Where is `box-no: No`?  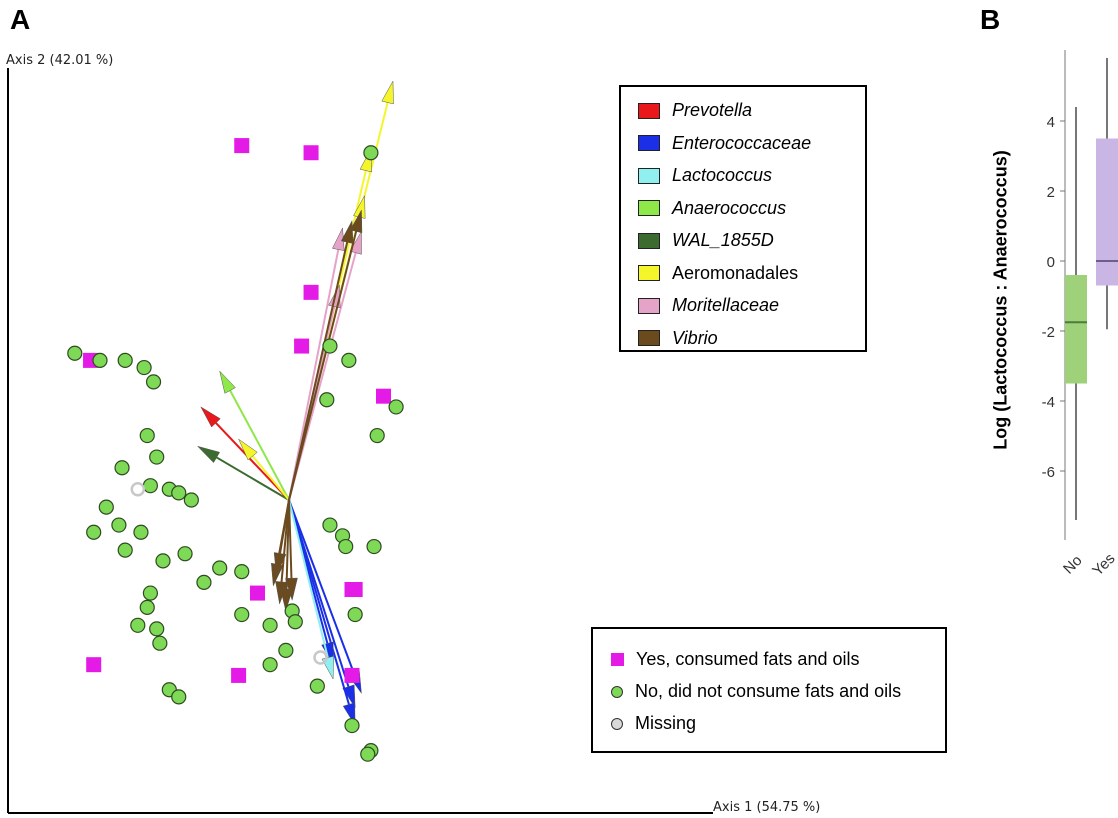
box-no: No is located at coordinates (1073, 342).